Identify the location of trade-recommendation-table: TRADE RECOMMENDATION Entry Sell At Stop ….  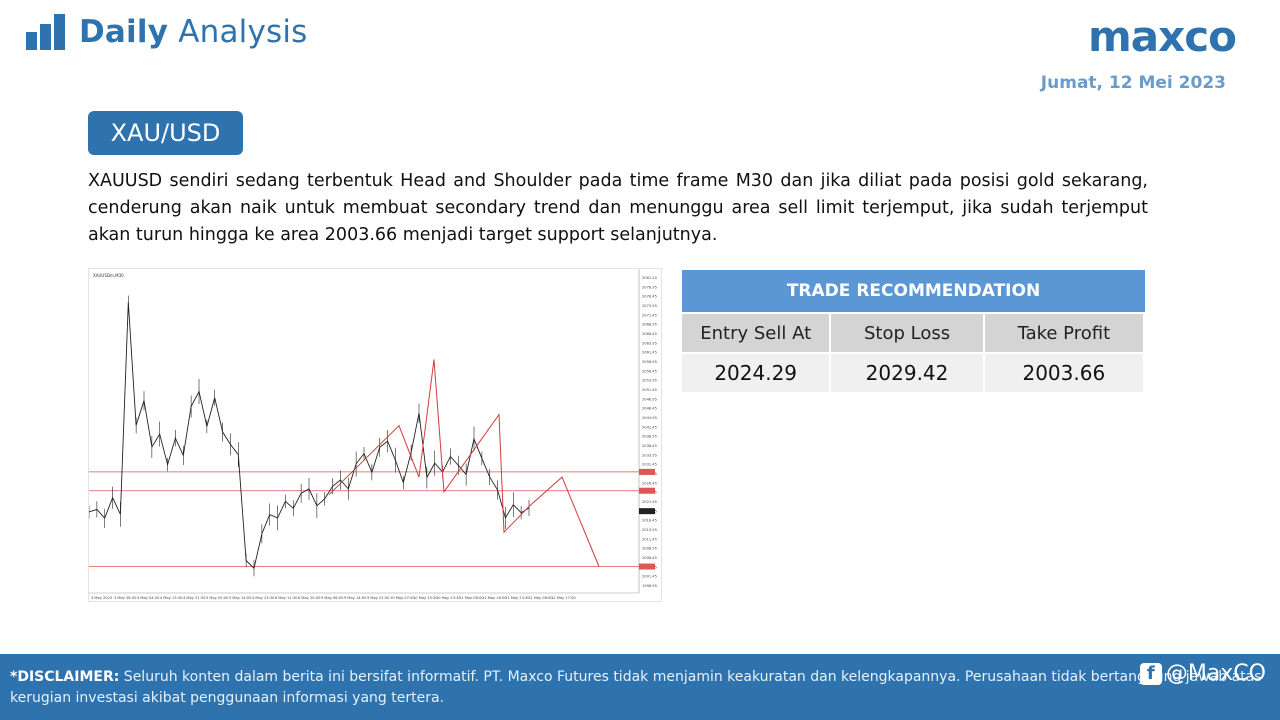
(913, 331).